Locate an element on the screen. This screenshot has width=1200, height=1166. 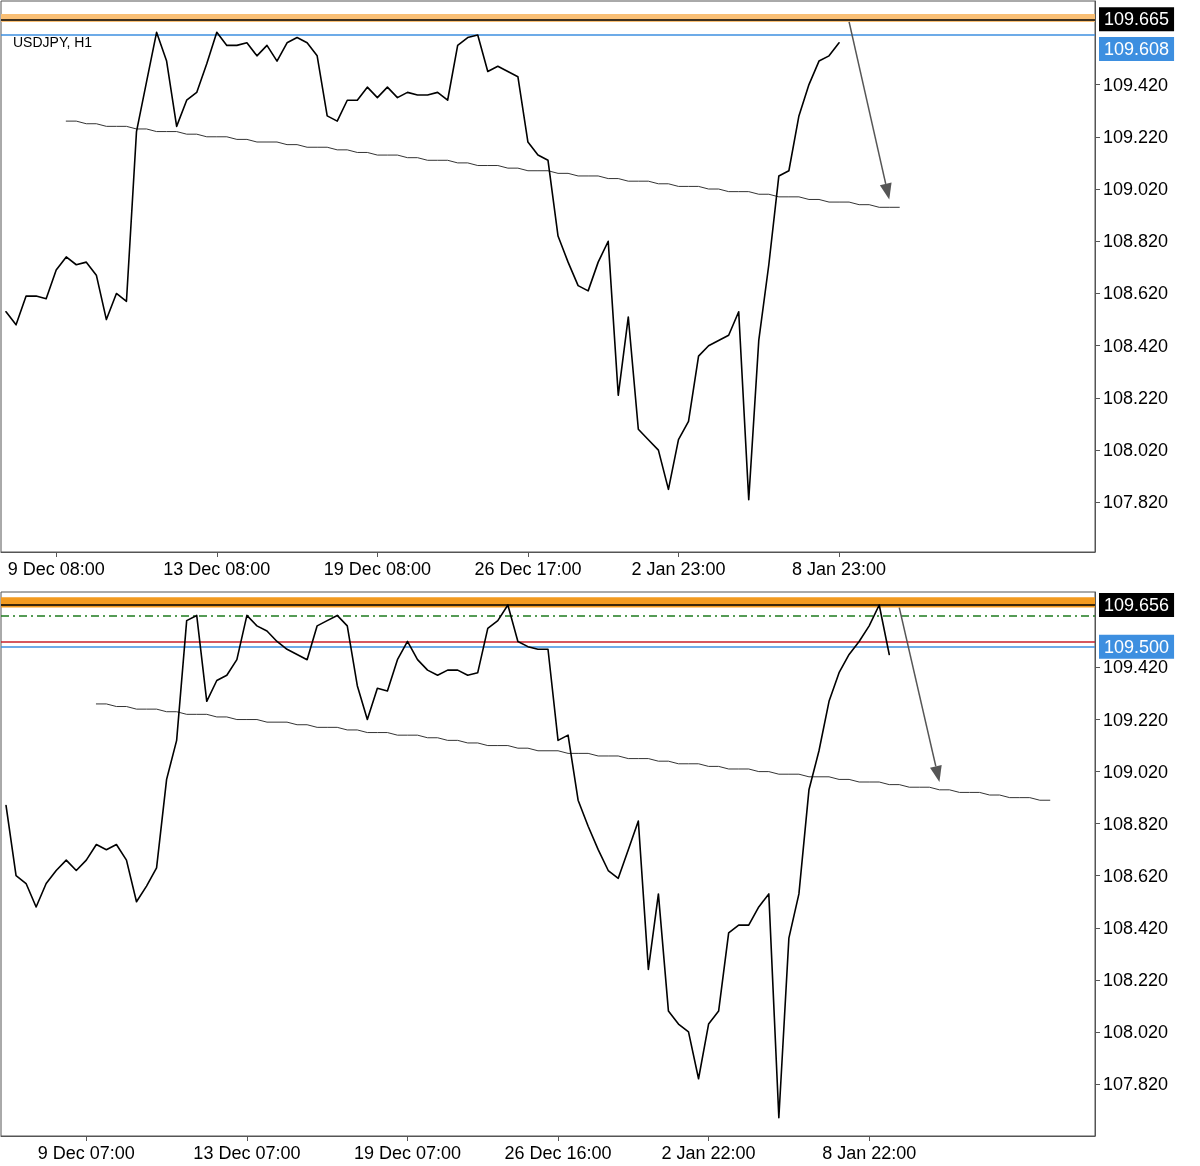
ref-line-label: 109.500 is located at coordinates (1137, 646).